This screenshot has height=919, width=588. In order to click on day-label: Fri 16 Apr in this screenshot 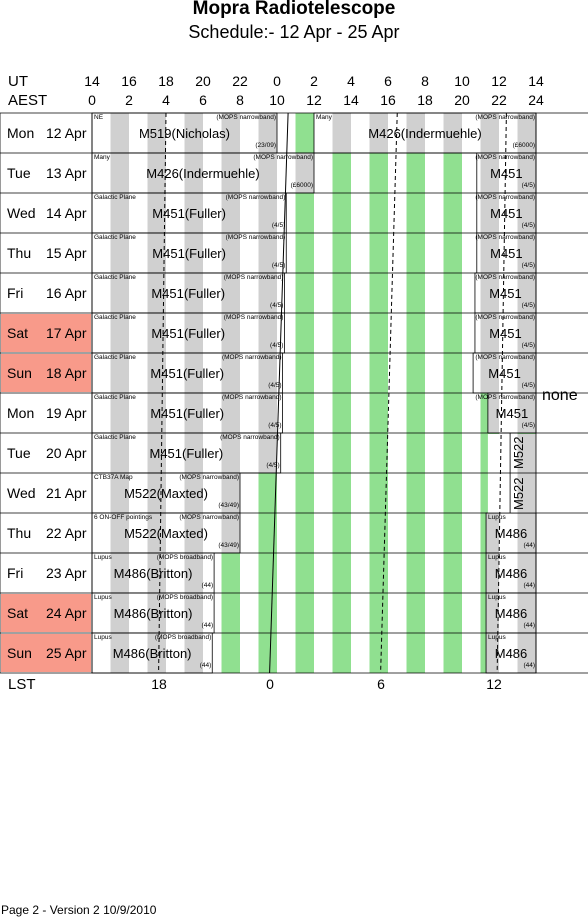, I will do `click(46, 293)`.